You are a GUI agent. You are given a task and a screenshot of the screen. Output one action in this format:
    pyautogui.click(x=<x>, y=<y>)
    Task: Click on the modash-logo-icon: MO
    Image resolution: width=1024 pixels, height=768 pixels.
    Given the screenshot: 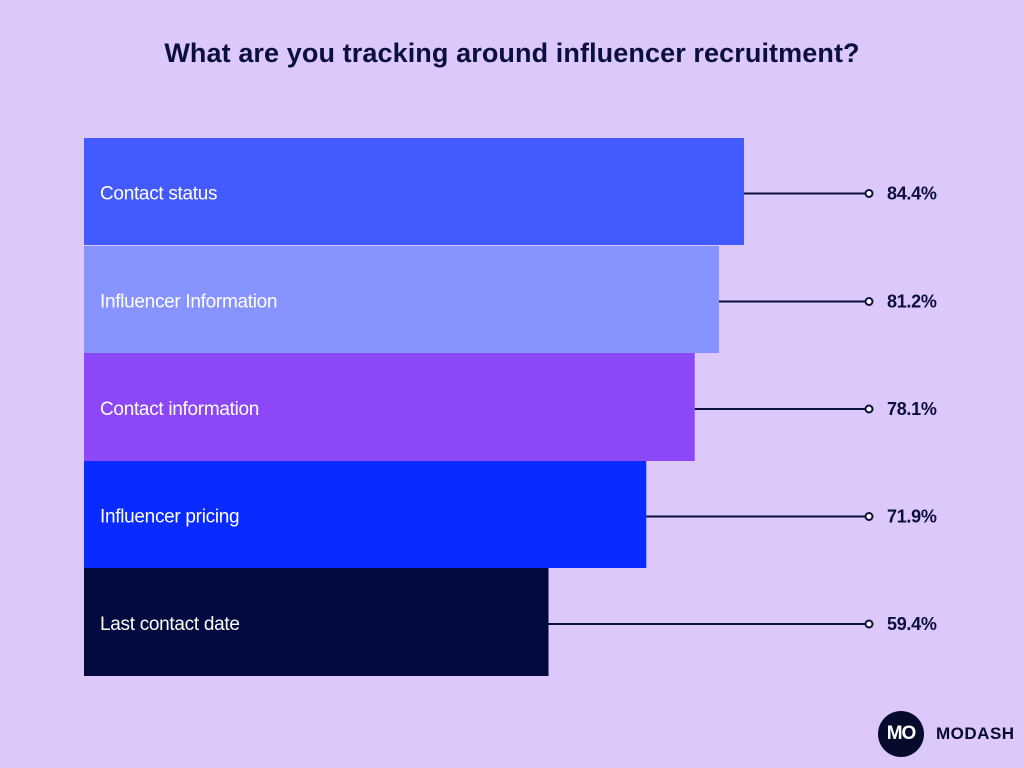 What is the action you would take?
    pyautogui.click(x=901, y=734)
    